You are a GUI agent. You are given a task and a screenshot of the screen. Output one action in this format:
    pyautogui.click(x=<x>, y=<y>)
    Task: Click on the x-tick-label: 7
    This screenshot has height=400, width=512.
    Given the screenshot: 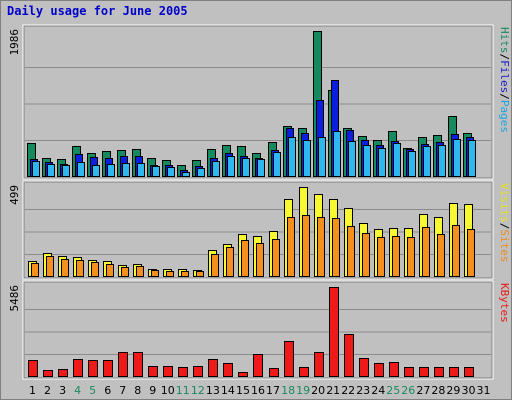 What is the action you would take?
    pyautogui.click(x=122, y=390)
    